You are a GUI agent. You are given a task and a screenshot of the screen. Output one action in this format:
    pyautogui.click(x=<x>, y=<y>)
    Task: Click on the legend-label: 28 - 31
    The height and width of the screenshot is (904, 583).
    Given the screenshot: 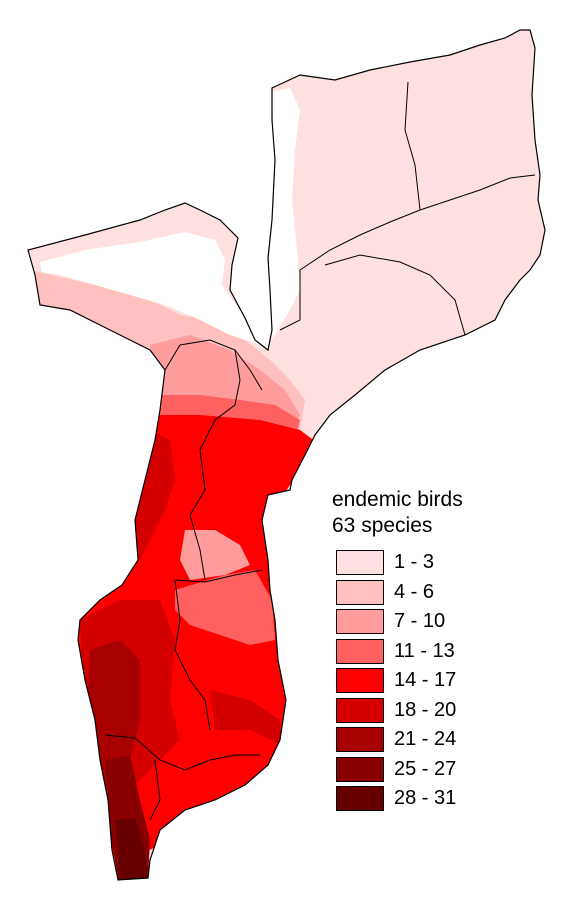 What is the action you would take?
    pyautogui.click(x=425, y=798)
    